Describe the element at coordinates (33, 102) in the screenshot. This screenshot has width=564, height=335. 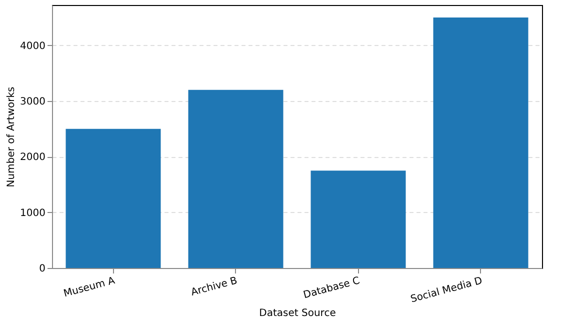
I see `y-tick-label: 3000` at that location.